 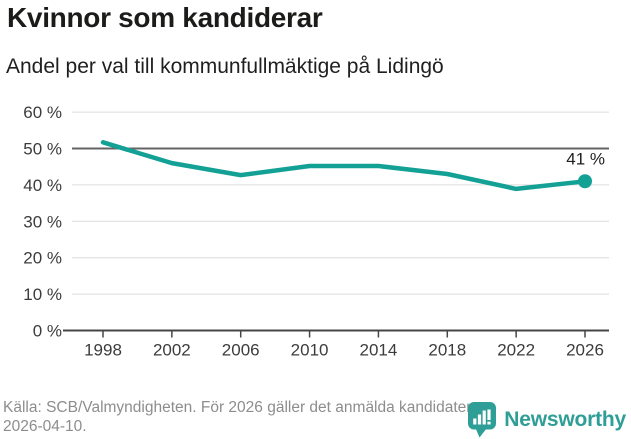 What do you see at coordinates (585, 350) in the screenshot?
I see `x-tick-label: 2026` at bounding box center [585, 350].